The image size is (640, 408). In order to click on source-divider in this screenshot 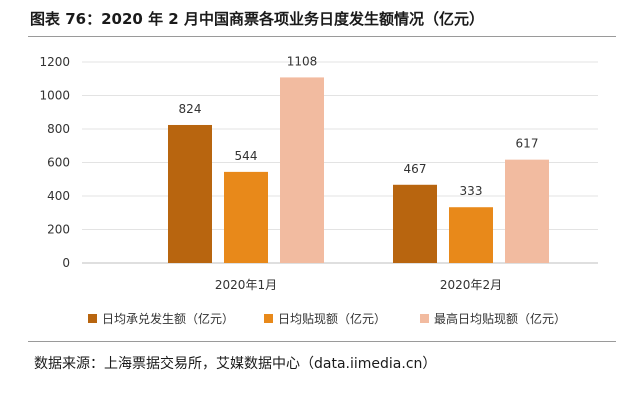, I will do `click(322, 341)`.